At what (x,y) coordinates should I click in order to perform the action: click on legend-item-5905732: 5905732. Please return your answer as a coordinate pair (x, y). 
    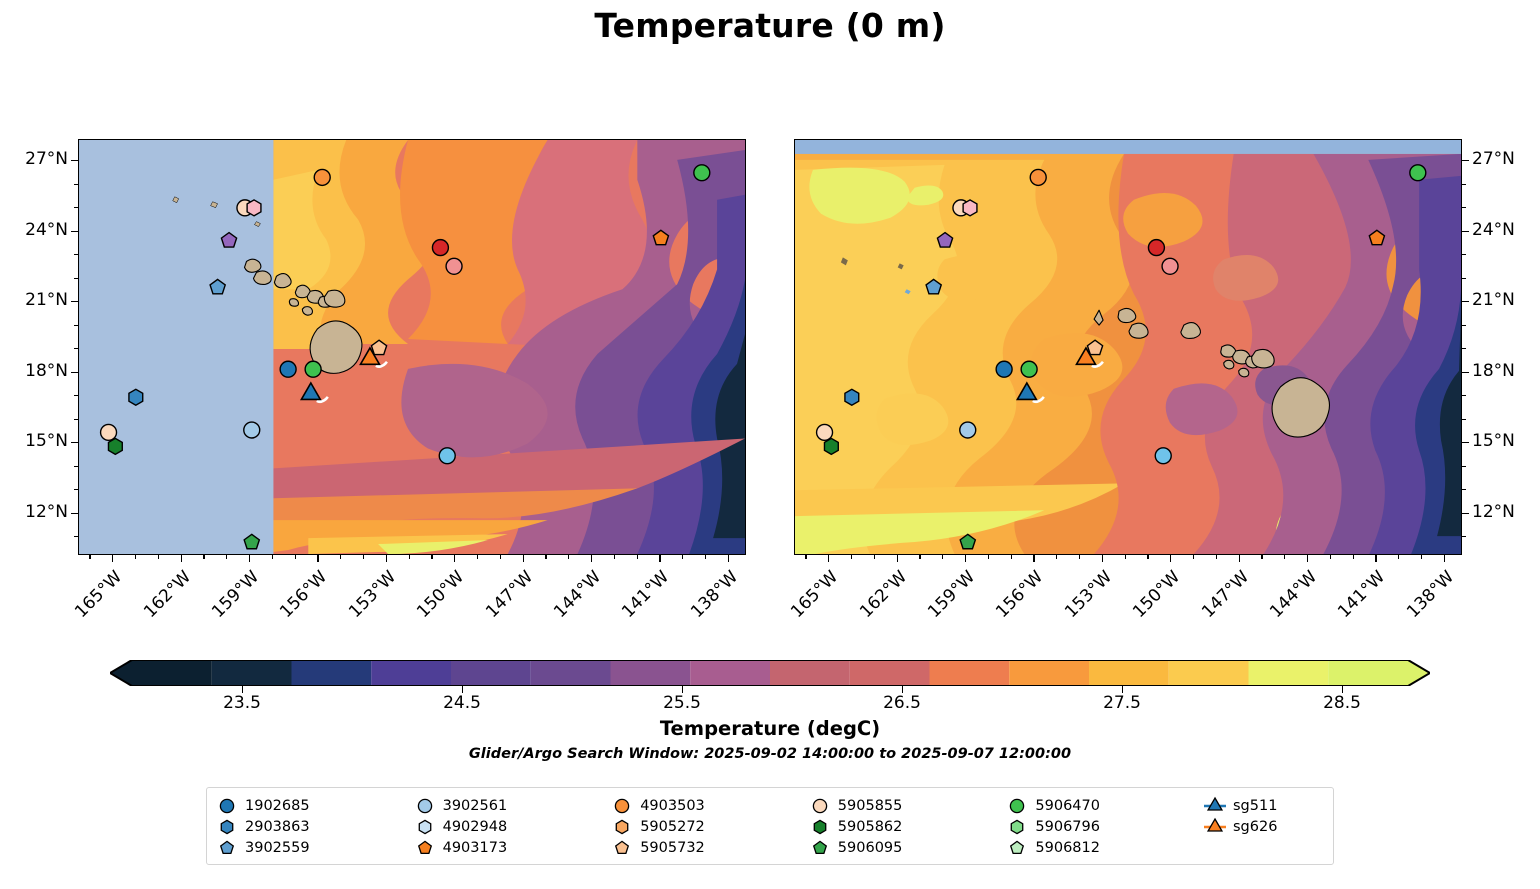
    Looking at the image, I should click on (711, 848).